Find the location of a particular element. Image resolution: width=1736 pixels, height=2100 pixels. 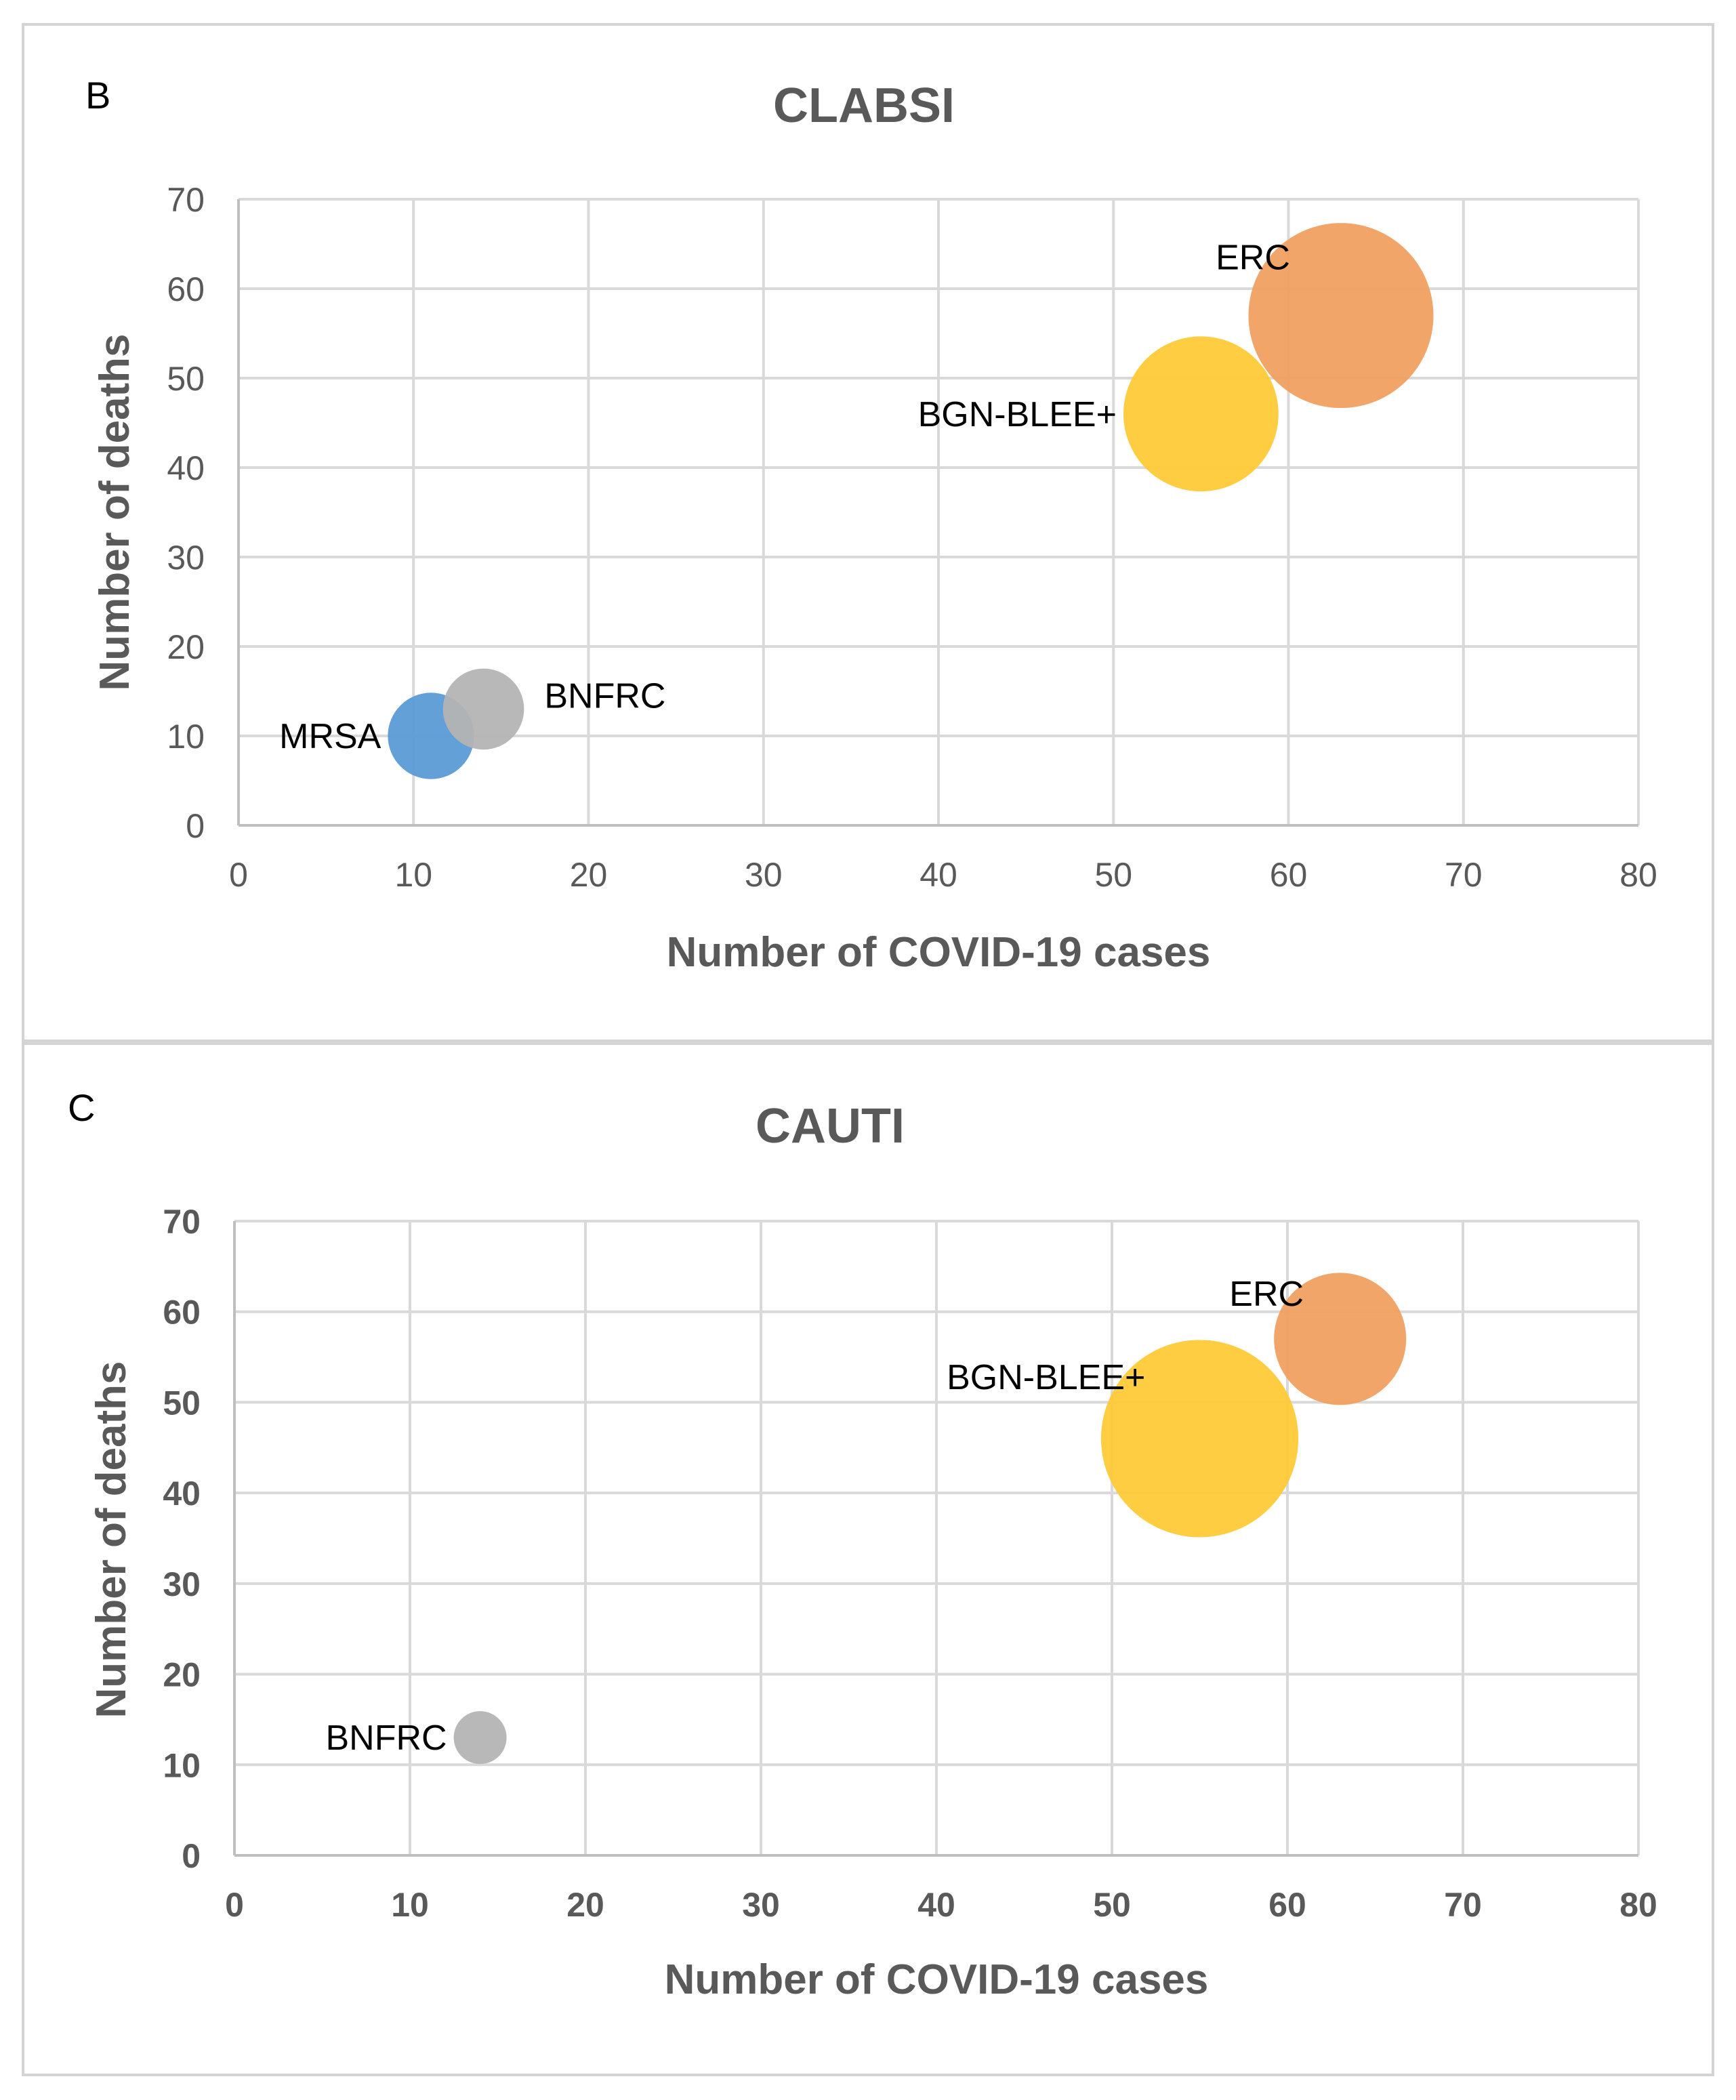

bubbles is located at coordinates (930, 1519).